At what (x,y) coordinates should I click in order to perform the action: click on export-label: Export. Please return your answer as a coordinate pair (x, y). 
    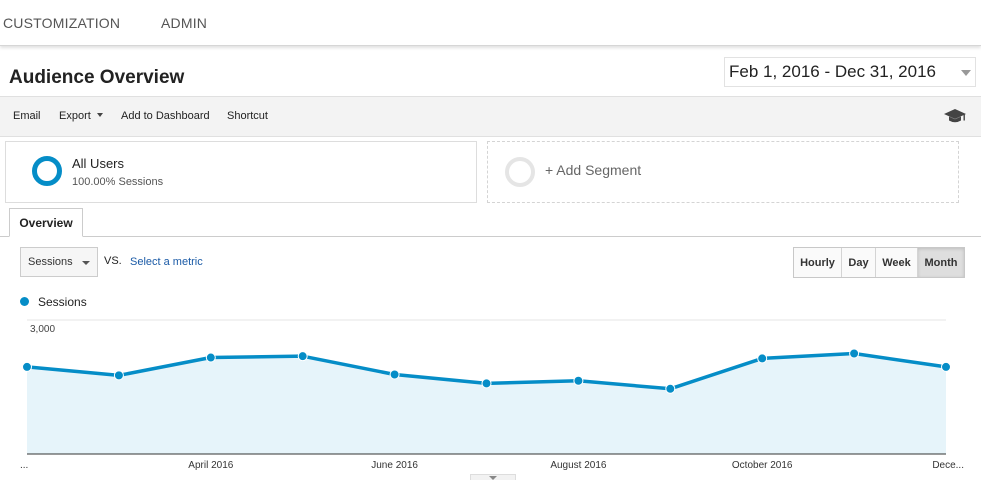
    Looking at the image, I should click on (75, 116).